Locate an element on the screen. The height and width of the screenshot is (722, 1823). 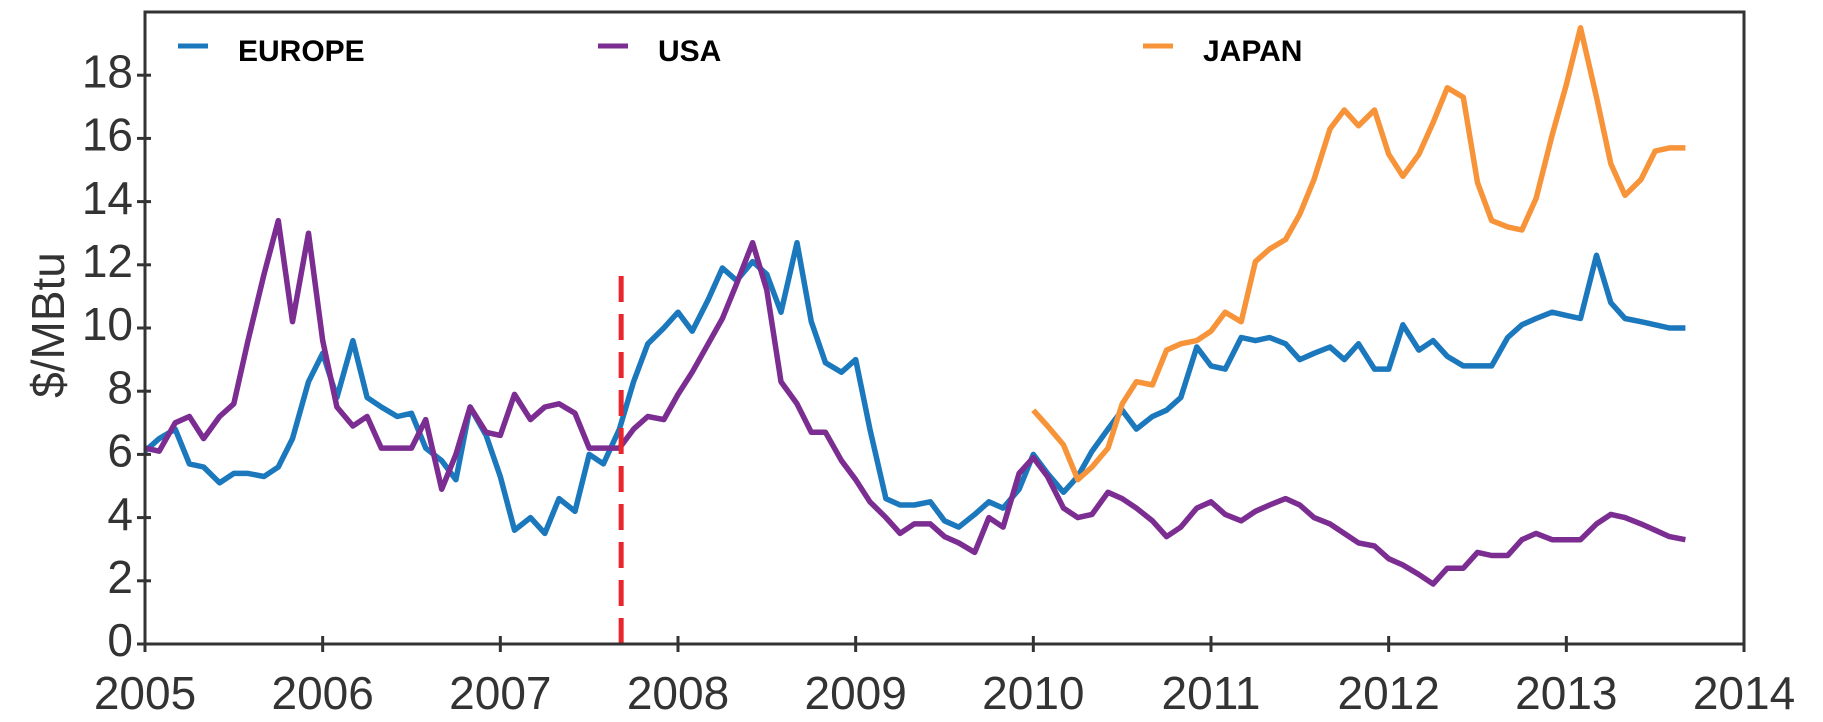
x-tick-label: 2010 is located at coordinates (1033, 693).